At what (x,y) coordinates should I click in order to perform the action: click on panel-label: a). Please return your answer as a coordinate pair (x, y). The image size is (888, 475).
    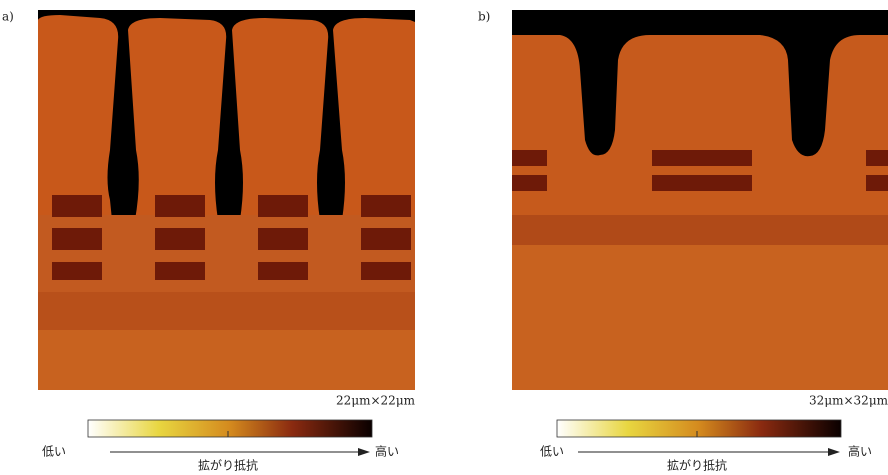
    Looking at the image, I should click on (8, 17).